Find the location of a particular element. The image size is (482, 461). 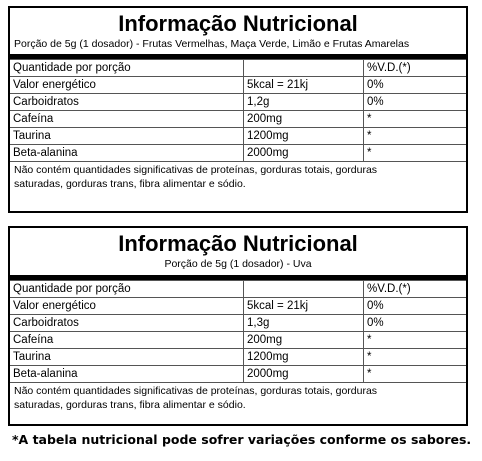

nutrient-amount: 1,3g is located at coordinates (303, 323).